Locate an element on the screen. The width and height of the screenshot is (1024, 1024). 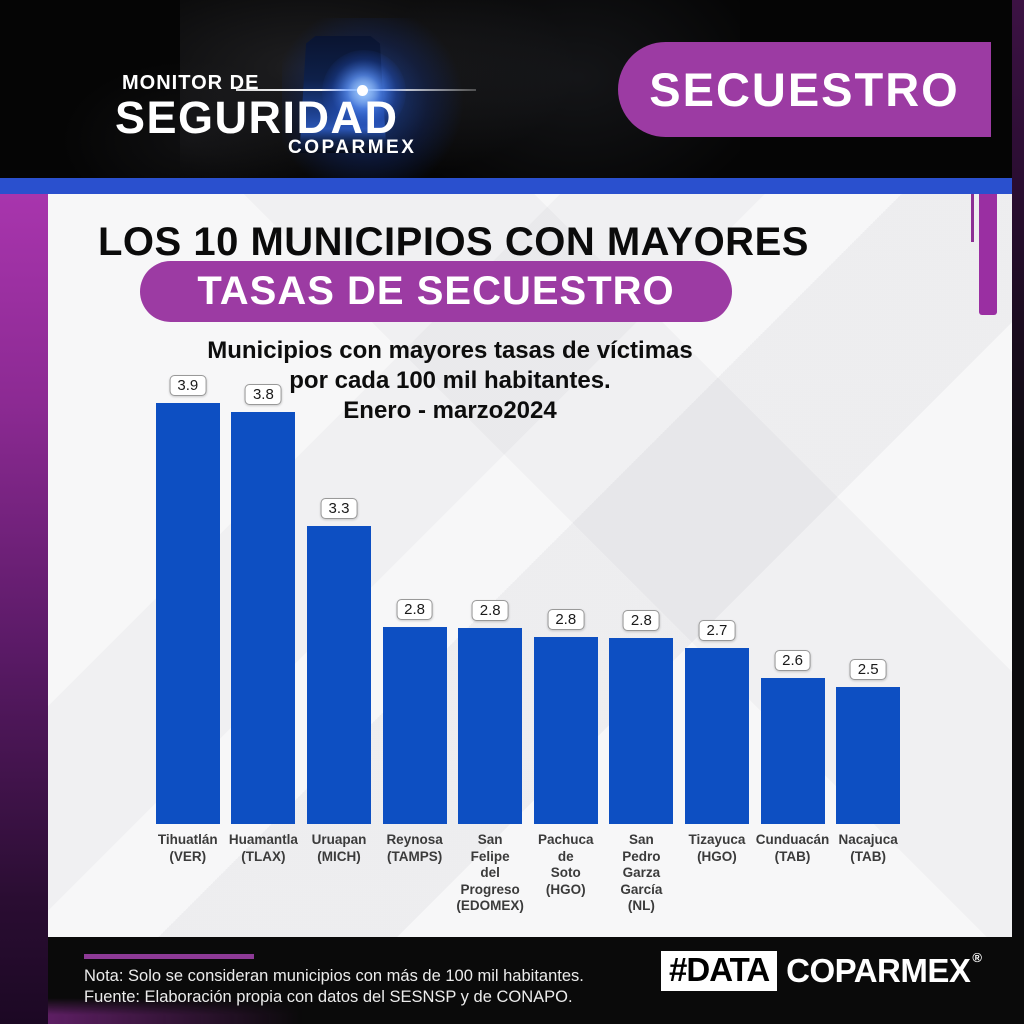
bar-column: 2.7 Tizayuca (HGO) is located at coordinates (717, 651).